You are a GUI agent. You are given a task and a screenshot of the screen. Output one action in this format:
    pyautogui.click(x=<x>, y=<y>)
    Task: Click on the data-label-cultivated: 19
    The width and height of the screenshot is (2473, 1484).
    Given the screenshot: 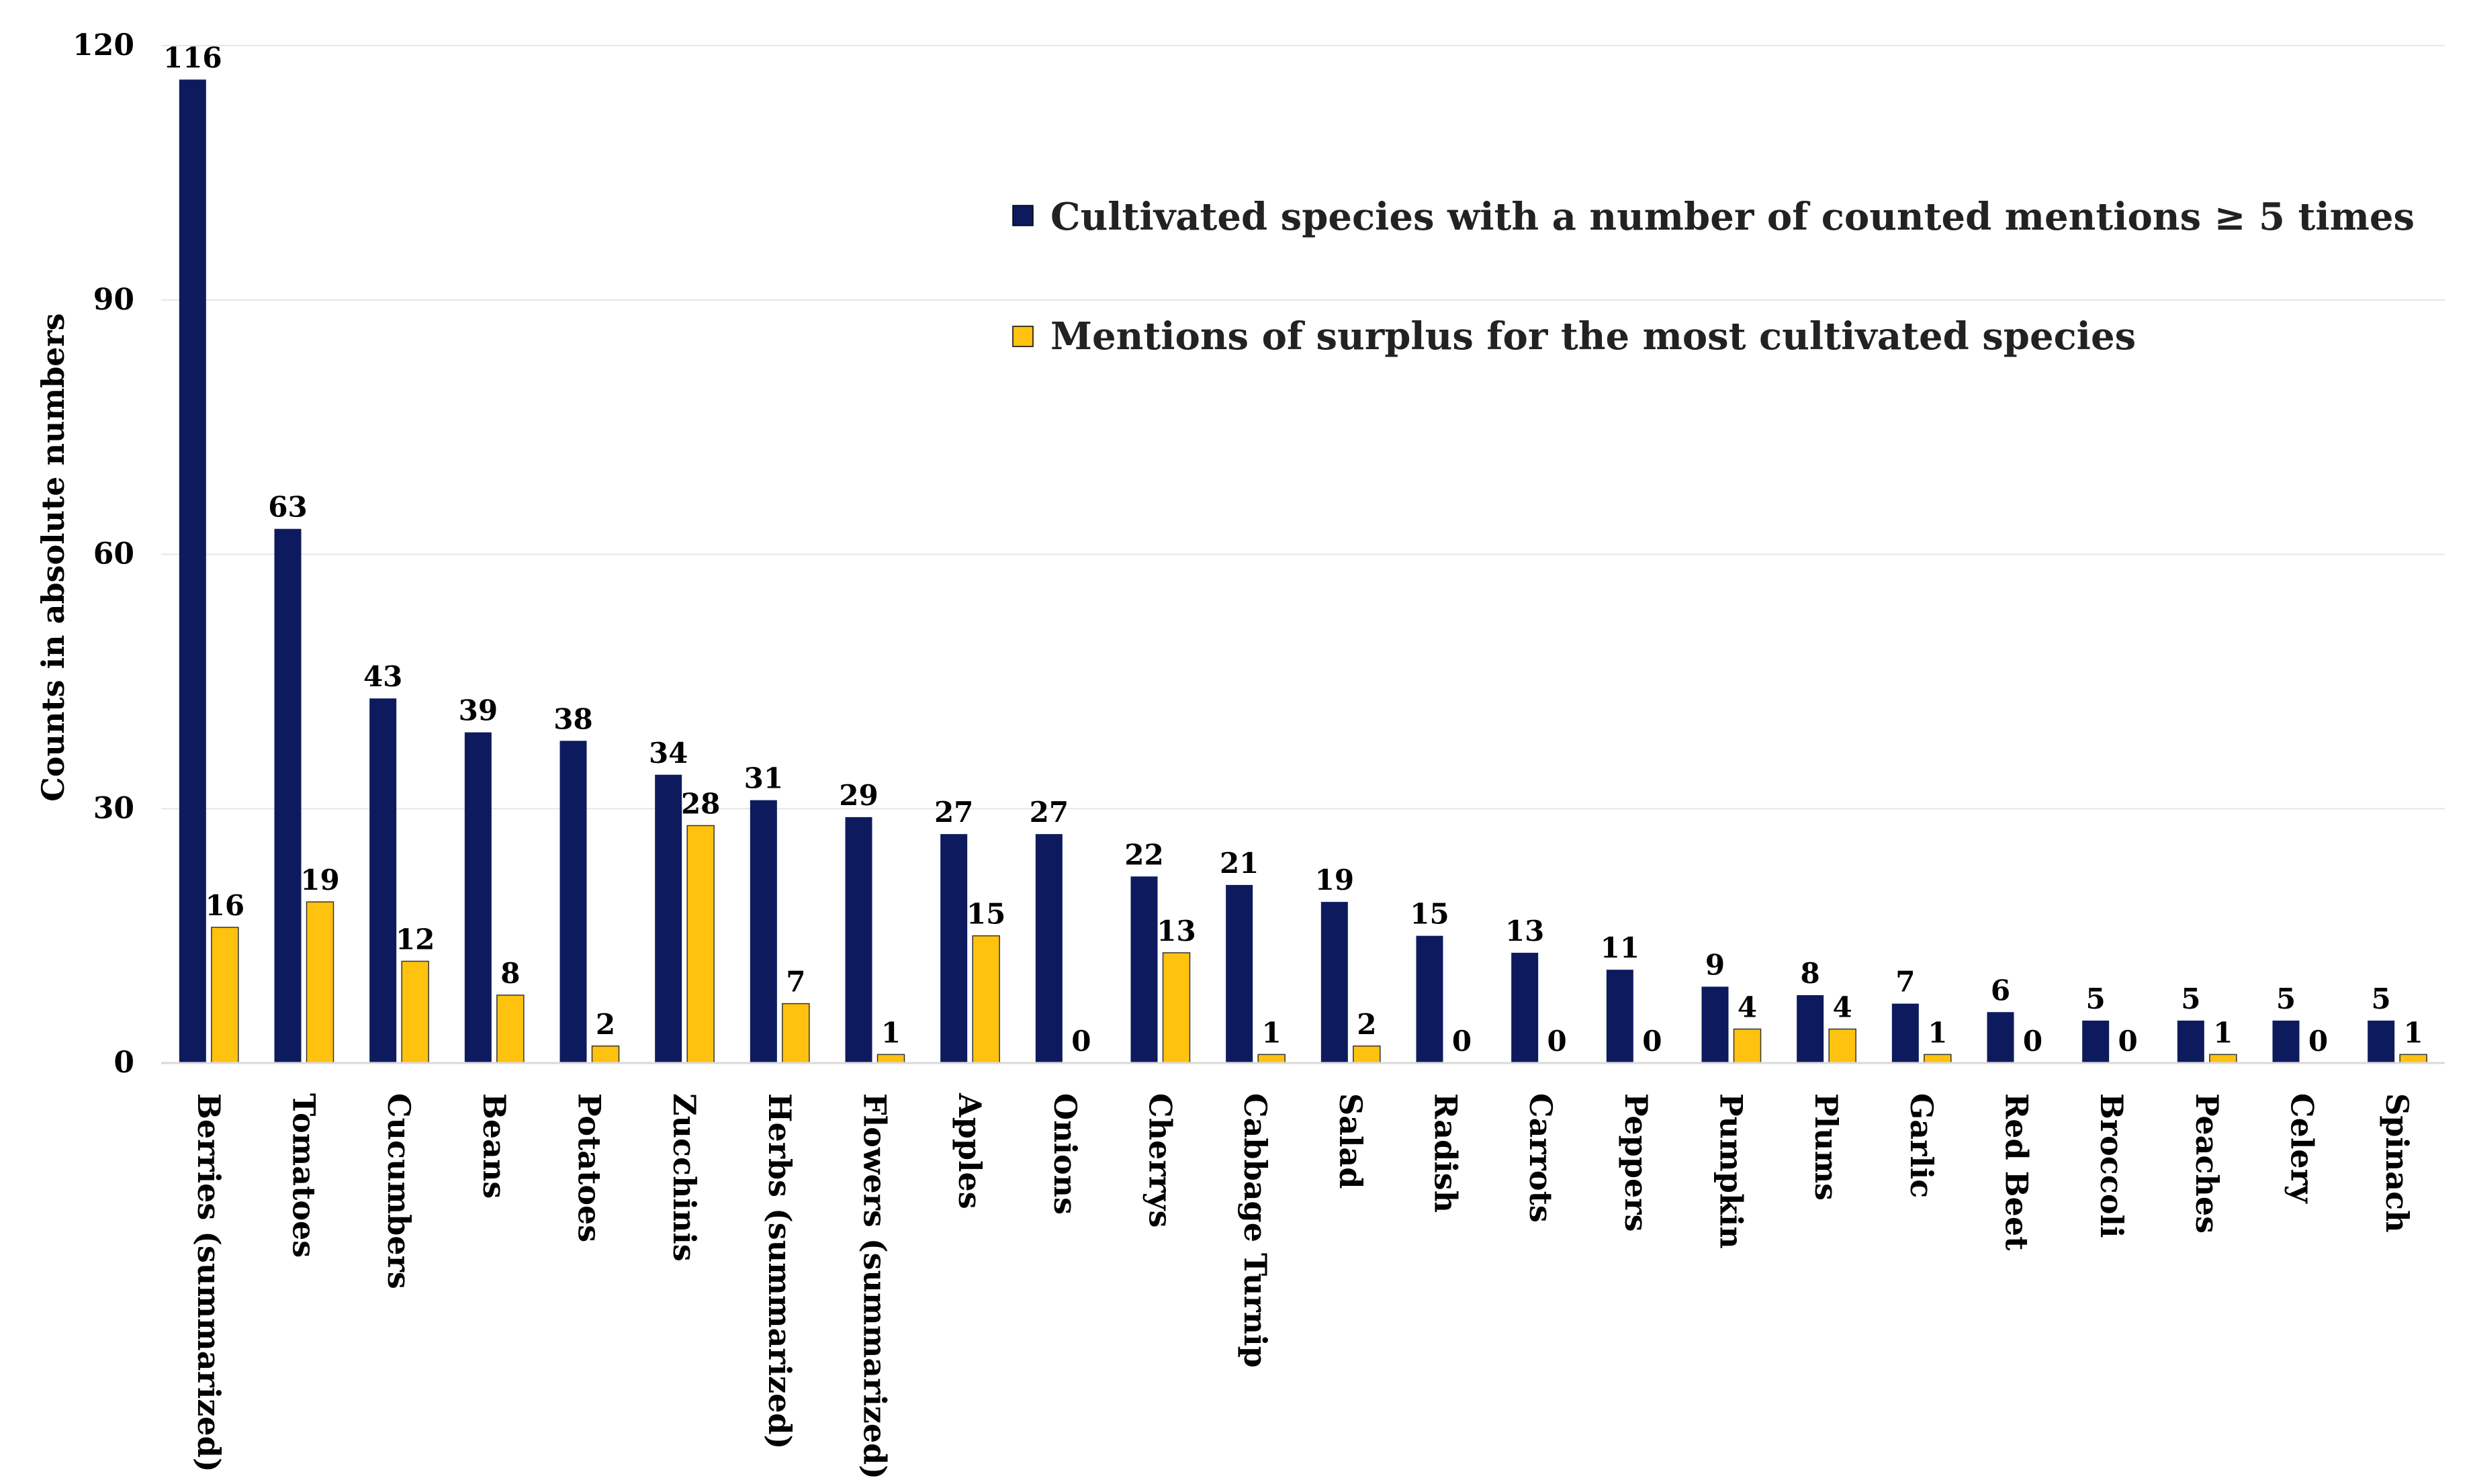 What is the action you would take?
    pyautogui.click(x=1334, y=880)
    